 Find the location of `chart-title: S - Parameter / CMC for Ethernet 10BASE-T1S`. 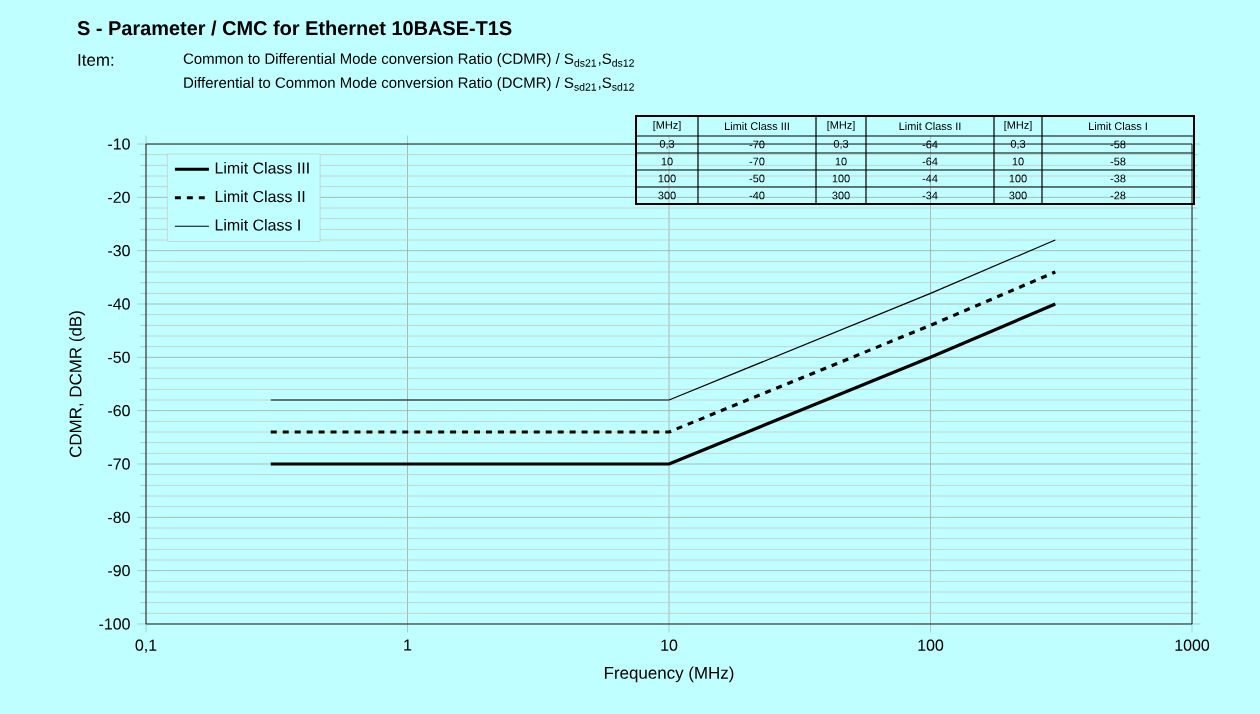

chart-title: S - Parameter / CMC for Ethernet 10BASE-T1S is located at coordinates (294, 28).